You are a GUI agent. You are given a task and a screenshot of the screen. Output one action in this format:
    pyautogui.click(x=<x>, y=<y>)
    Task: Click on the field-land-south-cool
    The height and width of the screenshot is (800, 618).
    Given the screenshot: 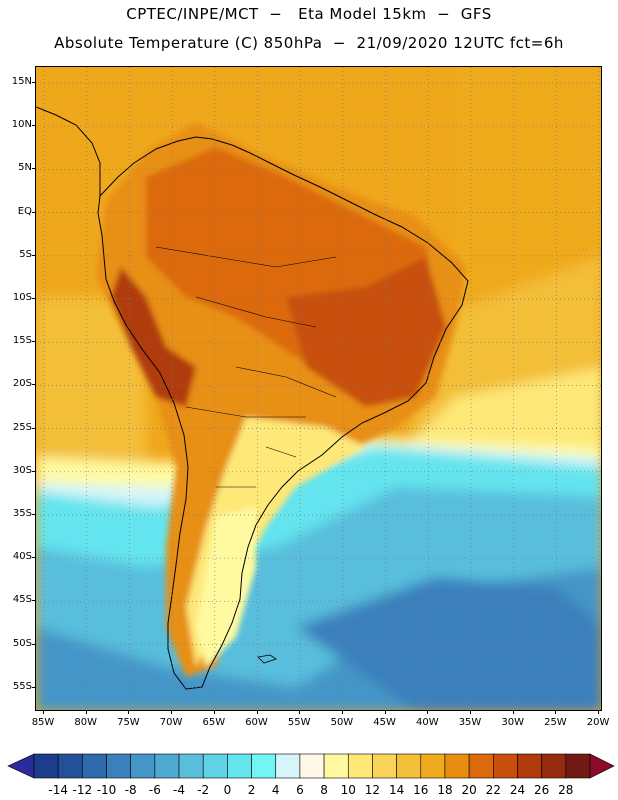 What is the action you would take?
    pyautogui.click(x=276, y=542)
    